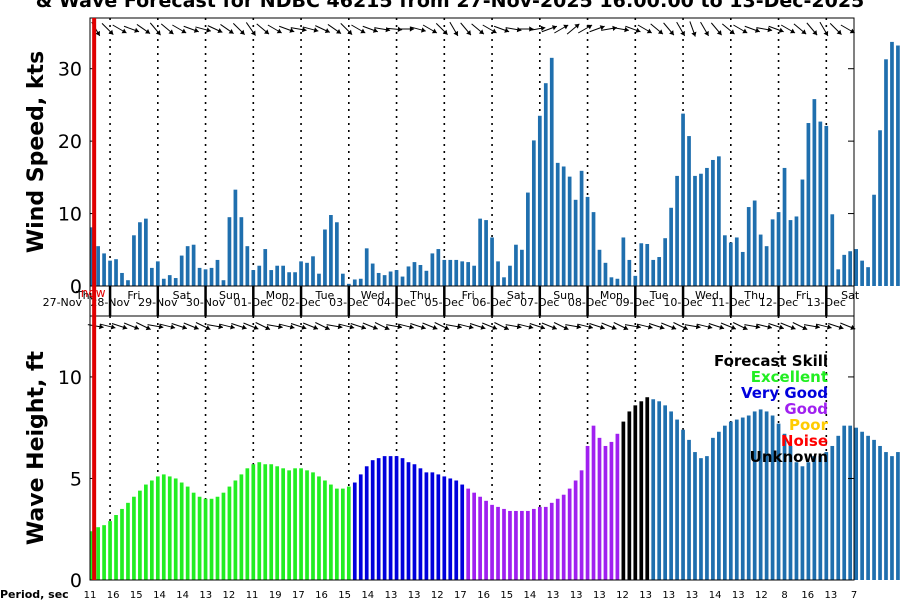 The image size is (900, 600). Describe the element at coordinates (854, 595) in the screenshot. I see `period-tick: 7` at that location.